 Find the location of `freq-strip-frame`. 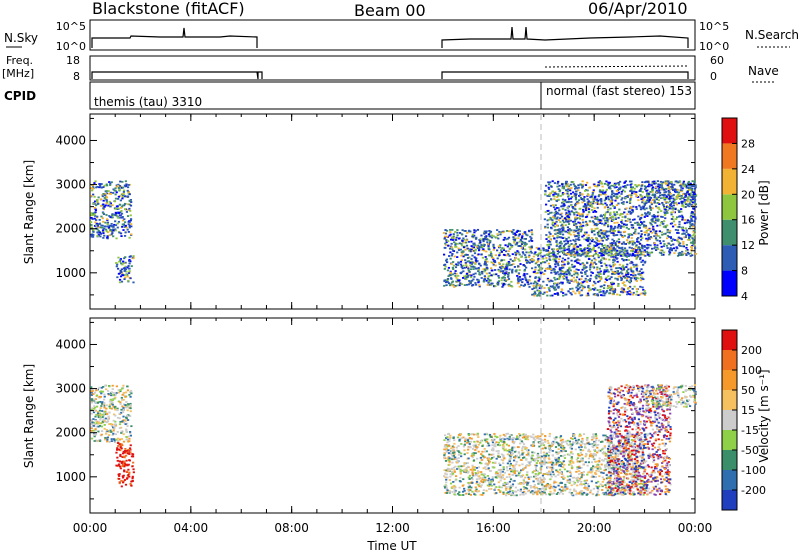

freq-strip-frame is located at coordinates (392, 68).